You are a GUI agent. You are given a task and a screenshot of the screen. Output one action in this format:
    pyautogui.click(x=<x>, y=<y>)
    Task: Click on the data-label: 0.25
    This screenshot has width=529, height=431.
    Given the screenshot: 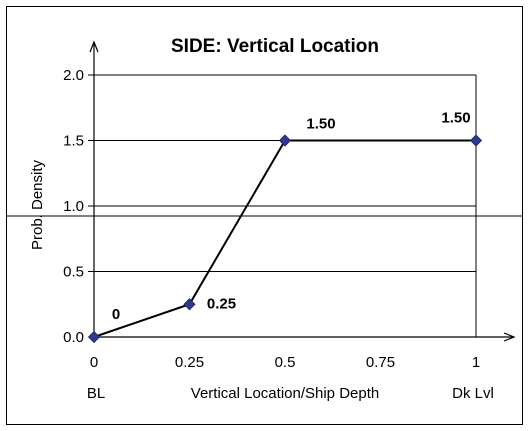 What is the action you would take?
    pyautogui.click(x=221, y=303)
    